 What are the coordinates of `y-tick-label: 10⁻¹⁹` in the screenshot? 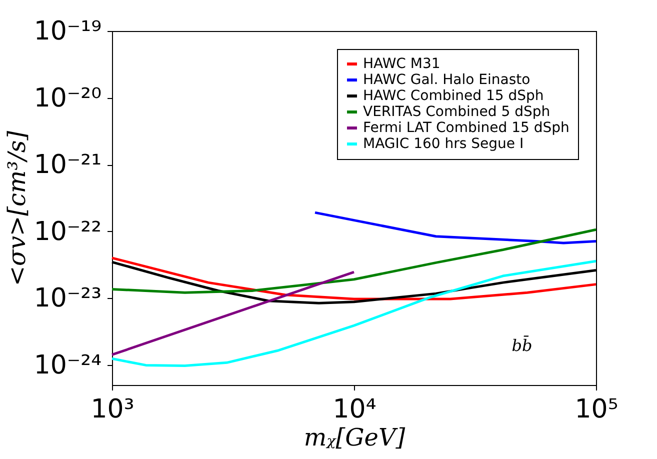 It's located at (68, 31).